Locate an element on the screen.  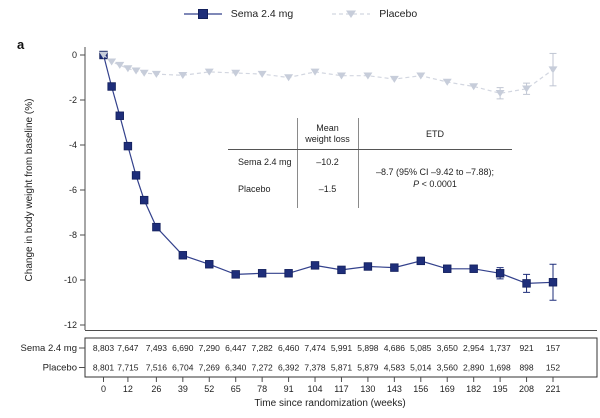
inset-header-etd: ETD is located at coordinates (435, 134).